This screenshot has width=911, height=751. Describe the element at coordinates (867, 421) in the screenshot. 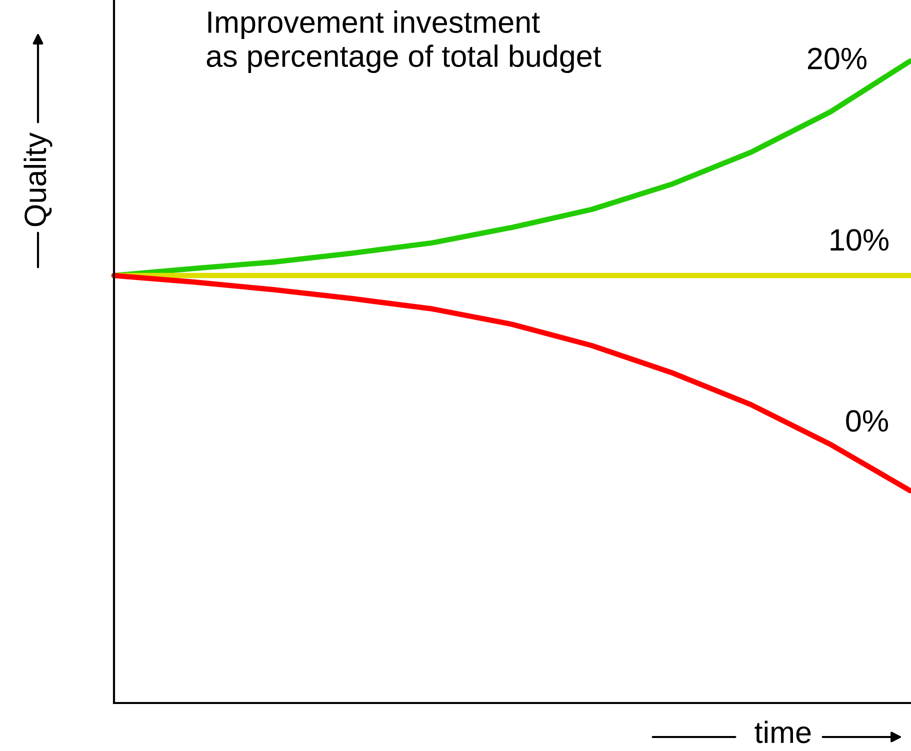

I see `series-label: 0%` at that location.